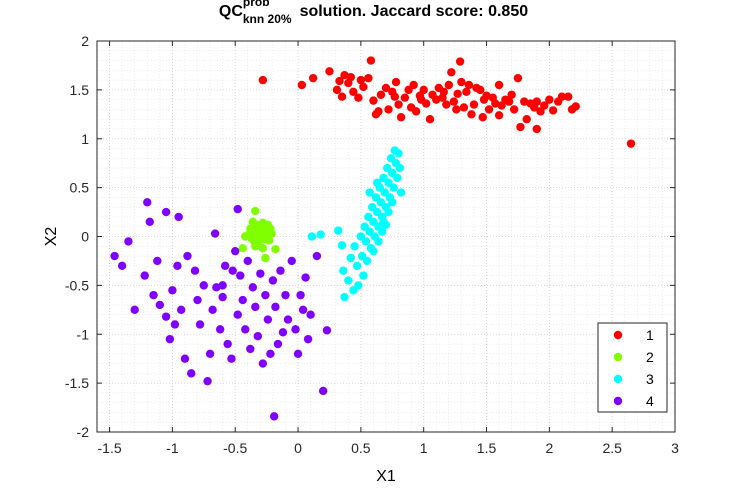 Image resolution: width=747 pixels, height=494 pixels. What do you see at coordinates (85, 41) in the screenshot?
I see `y-tick-label: 2` at bounding box center [85, 41].